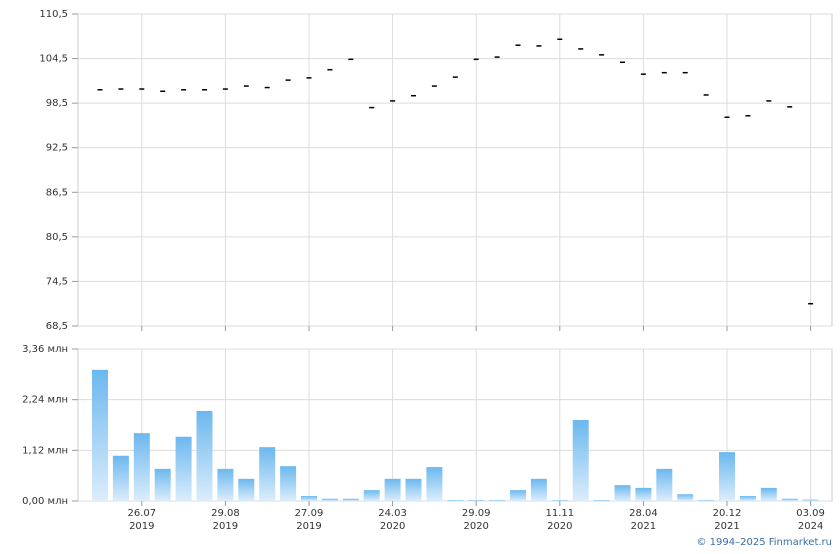 This screenshot has width=840, height=554. Describe the element at coordinates (392, 520) in the screenshot. I see `x-tick-label: 24.03 2020` at that location.